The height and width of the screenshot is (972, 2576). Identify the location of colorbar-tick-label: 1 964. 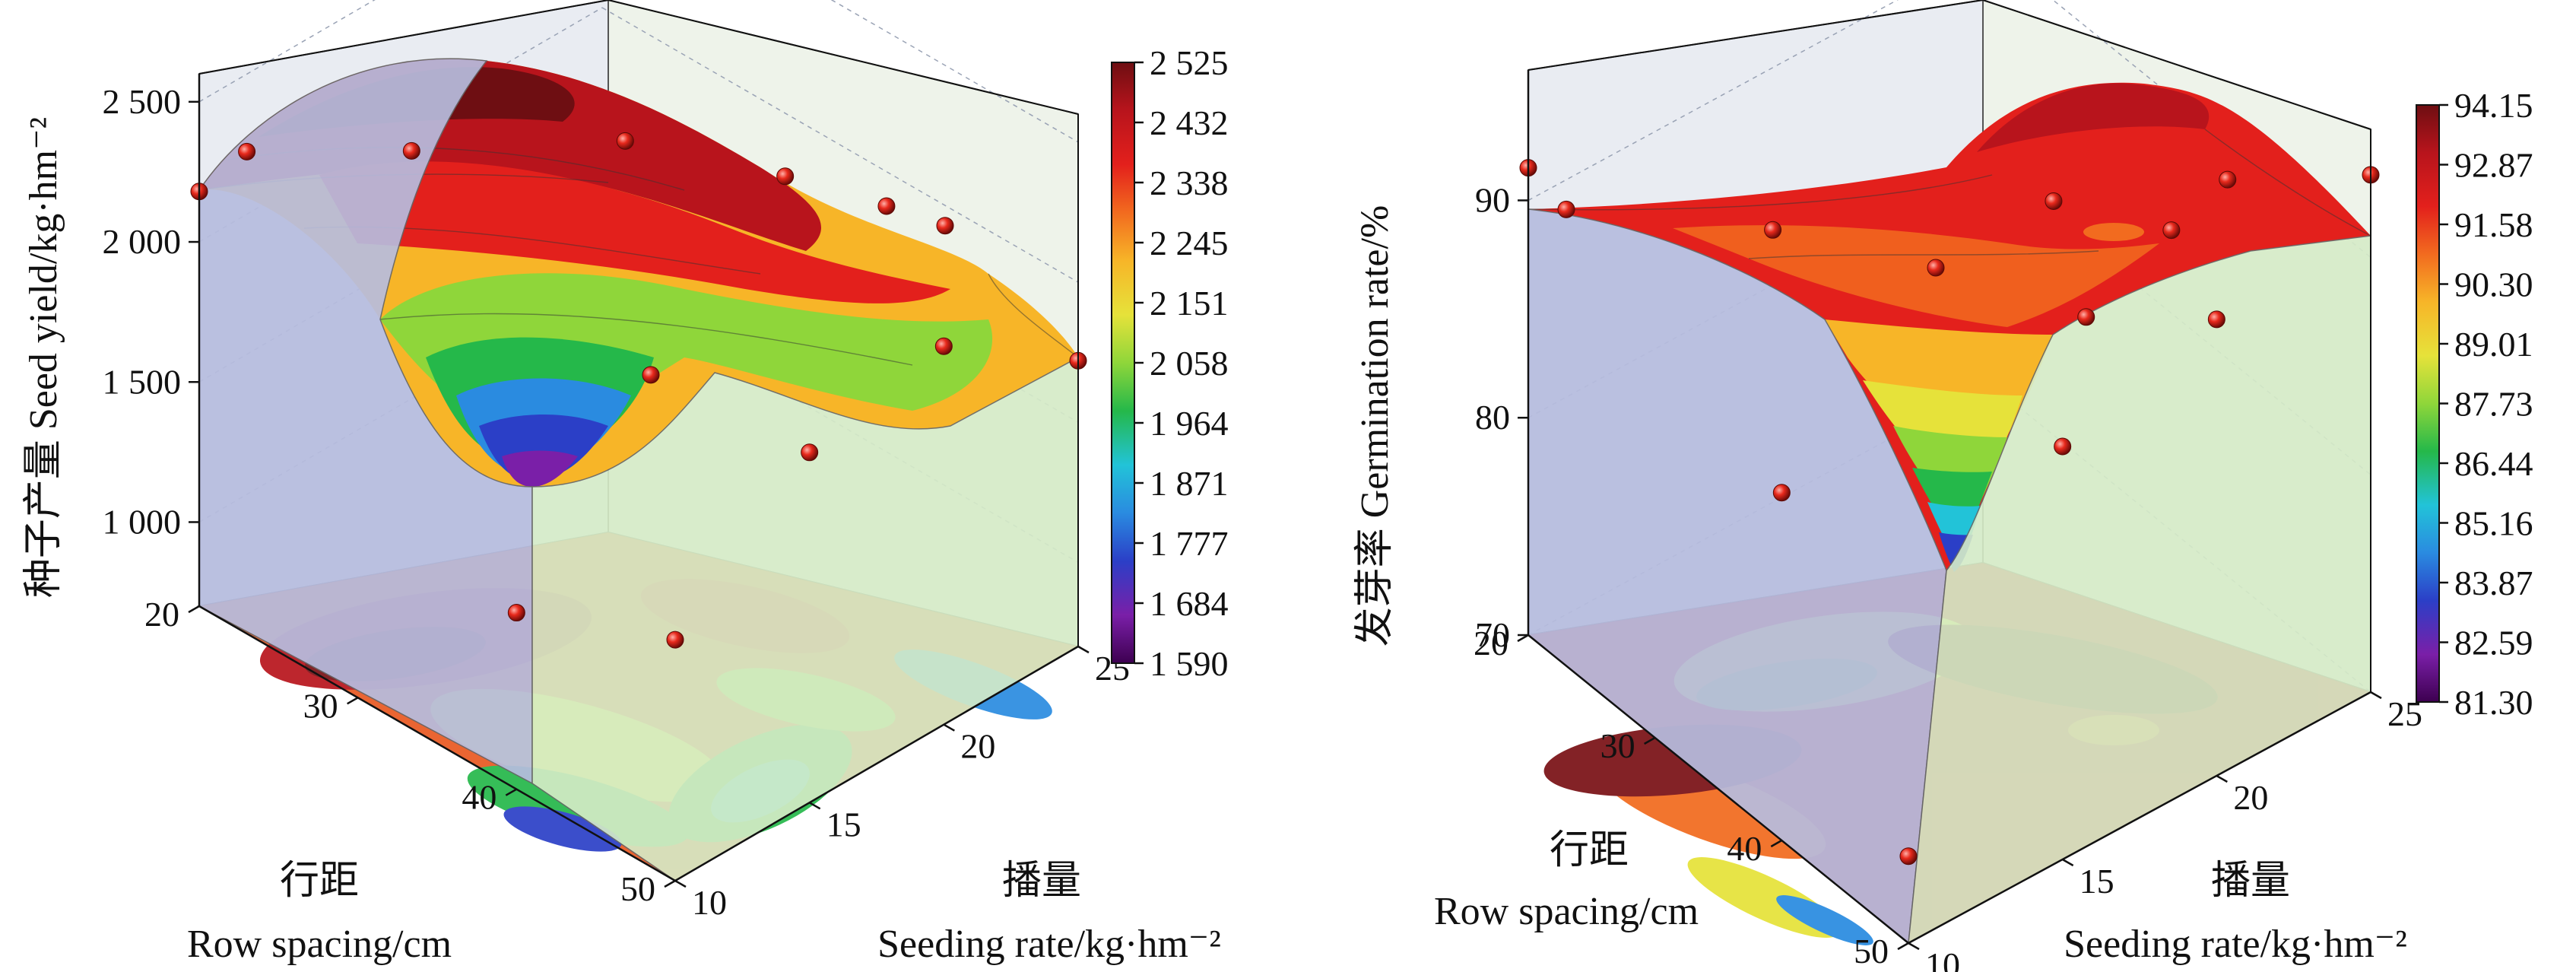
(1189, 424).